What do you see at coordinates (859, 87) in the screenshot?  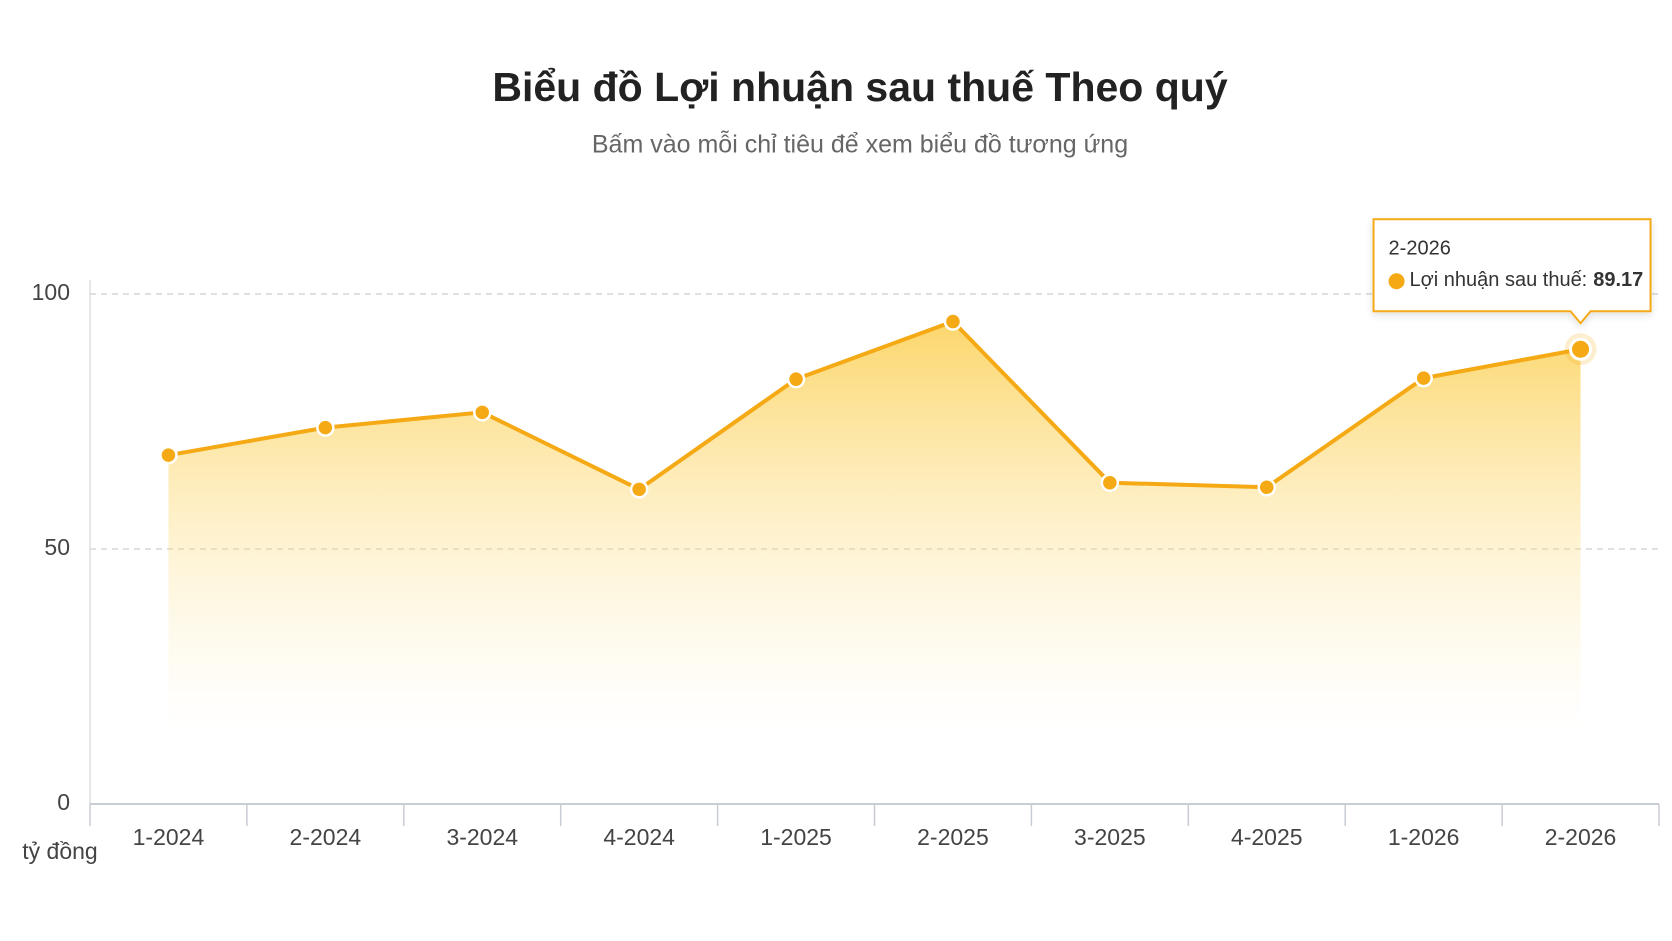 I see `chart-title: Biểu đồ Lợi nhuận sau thuế Theo quý` at bounding box center [859, 87].